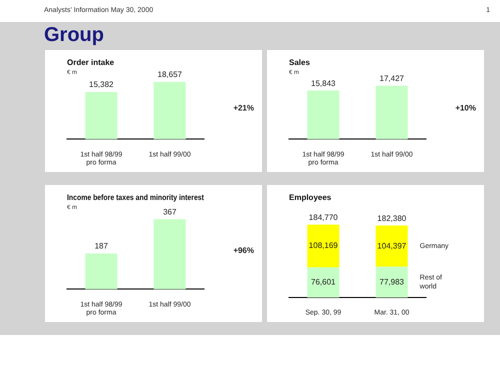 Image resolution: width=500 pixels, height=374 pixels. What do you see at coordinates (465, 108) in the screenshot?
I see `text: +10%` at bounding box center [465, 108].